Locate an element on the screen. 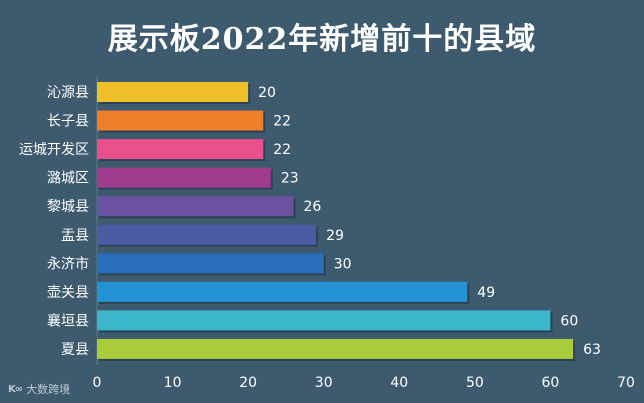  x-tick-label: 20 is located at coordinates (248, 383).